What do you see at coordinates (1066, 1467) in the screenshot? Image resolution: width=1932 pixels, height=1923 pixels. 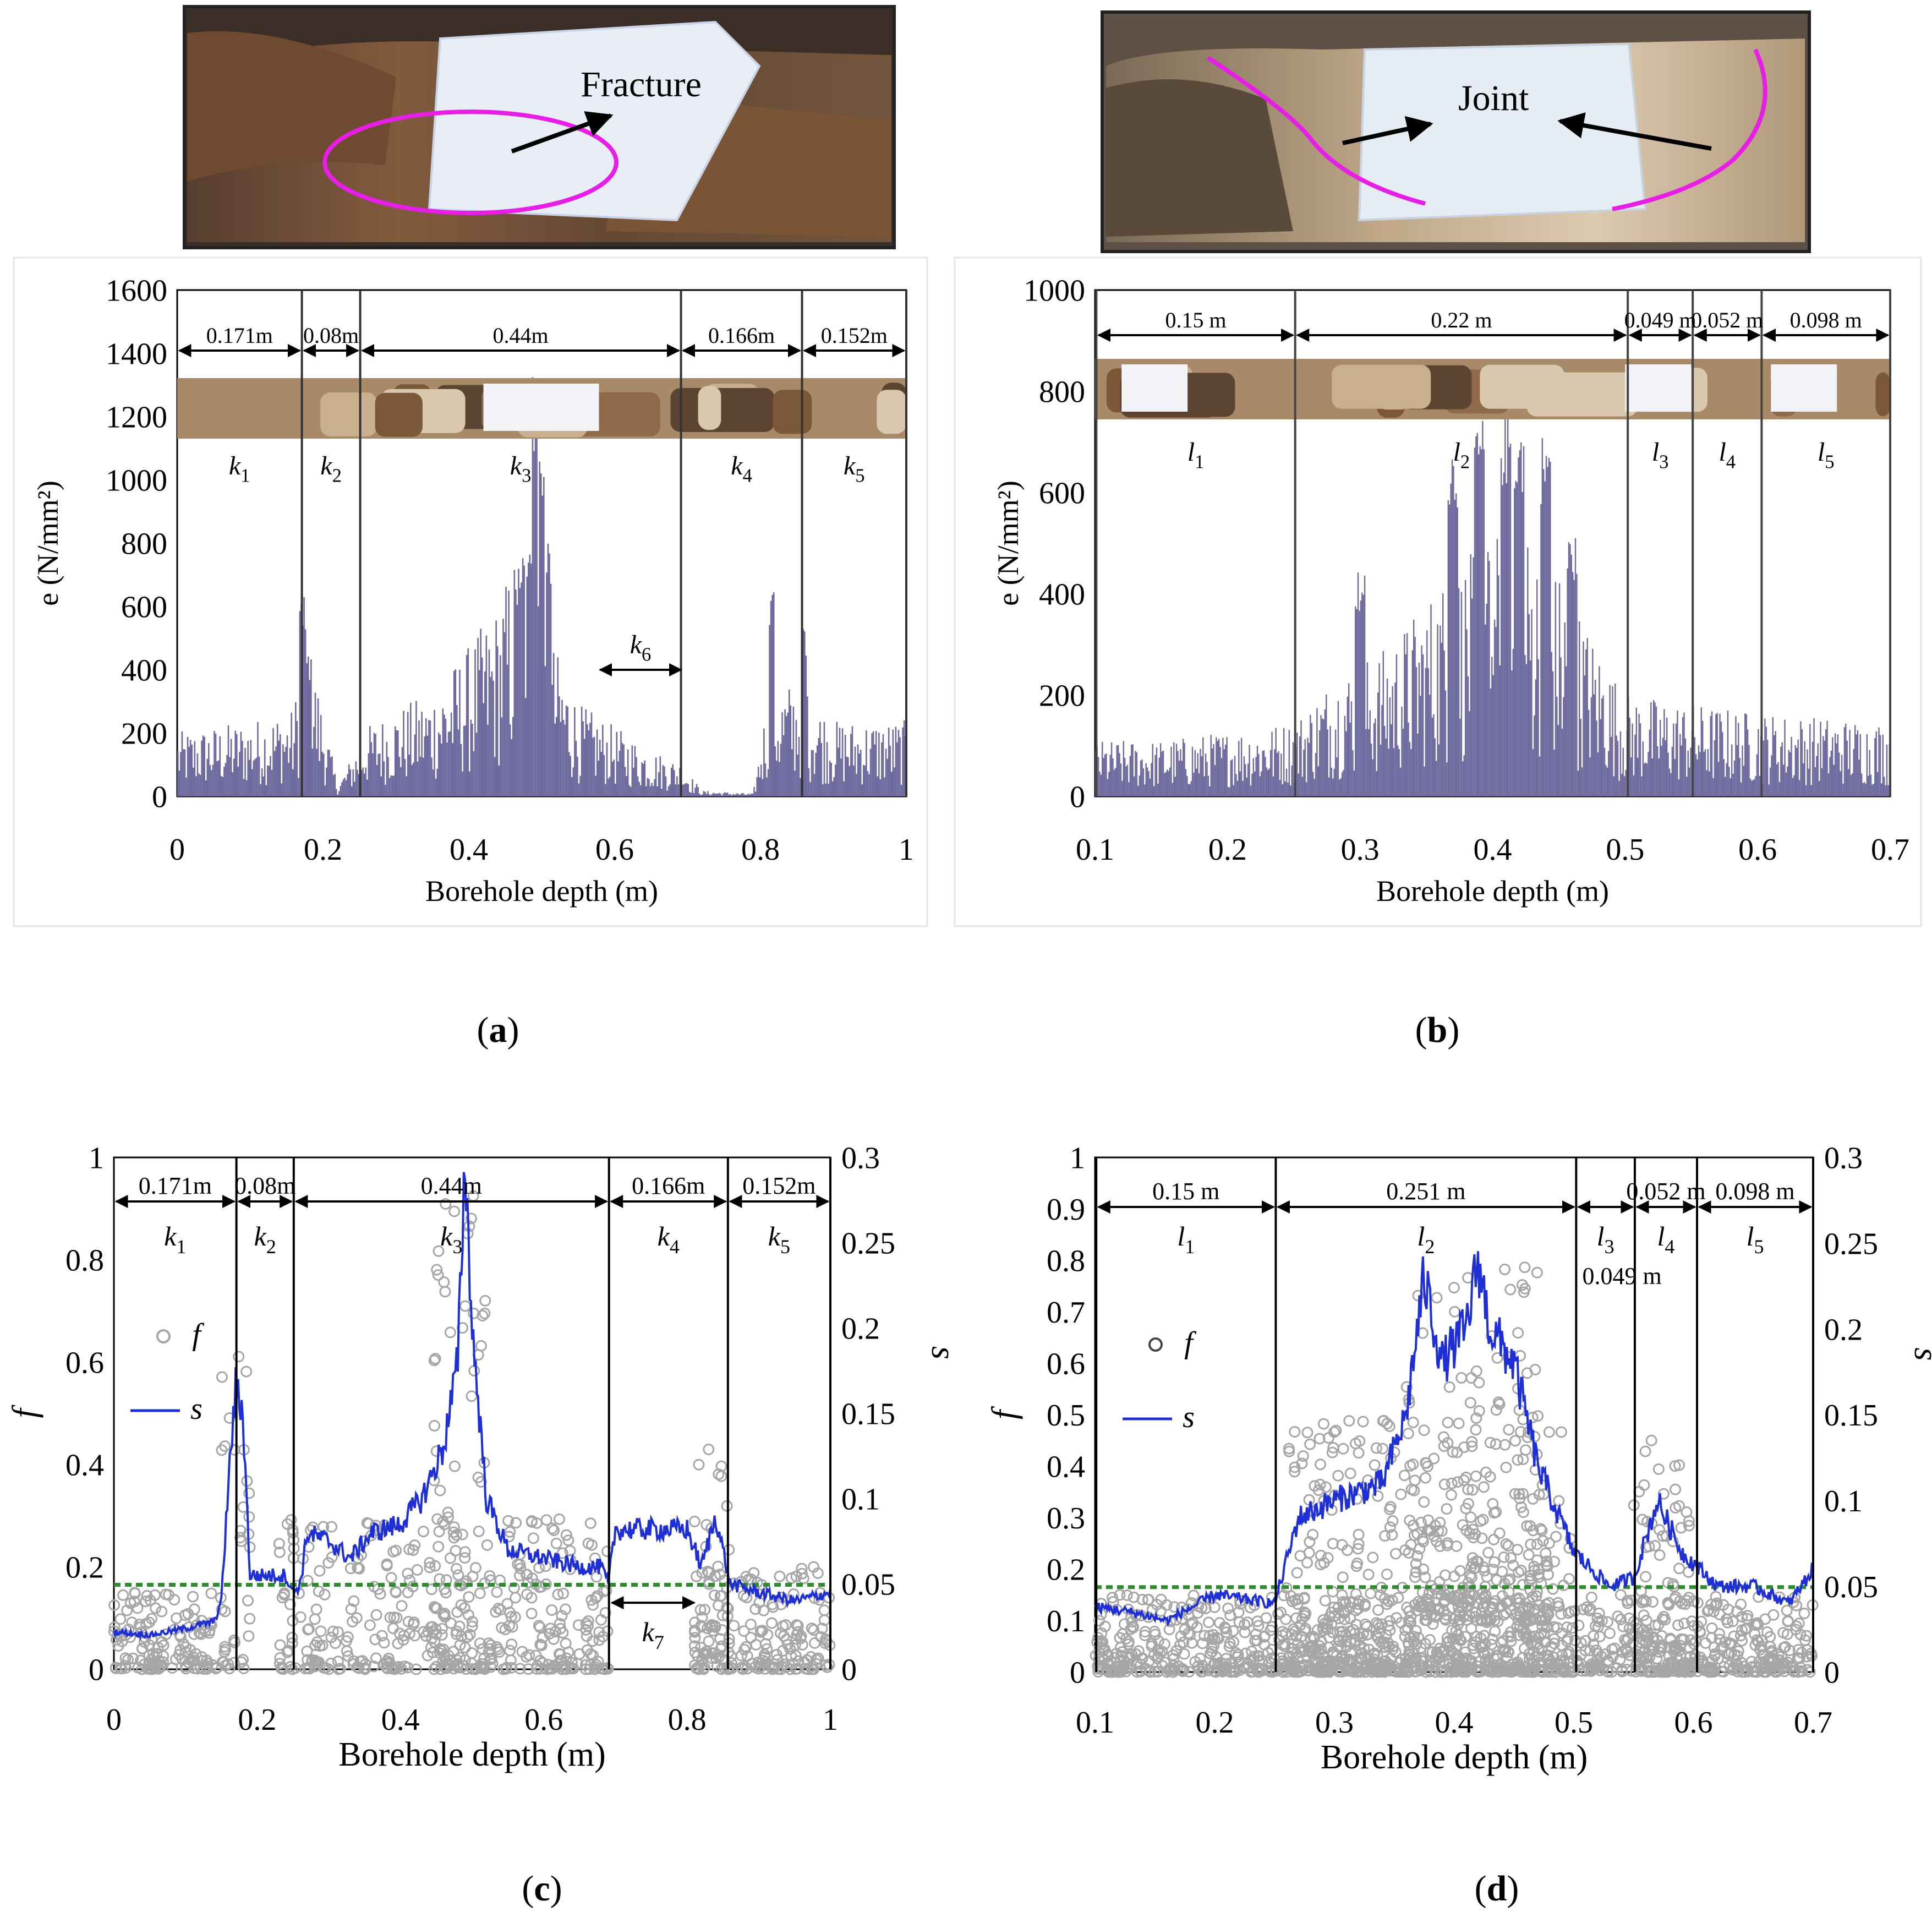 I see `y-tick-label: 0.4` at bounding box center [1066, 1467].